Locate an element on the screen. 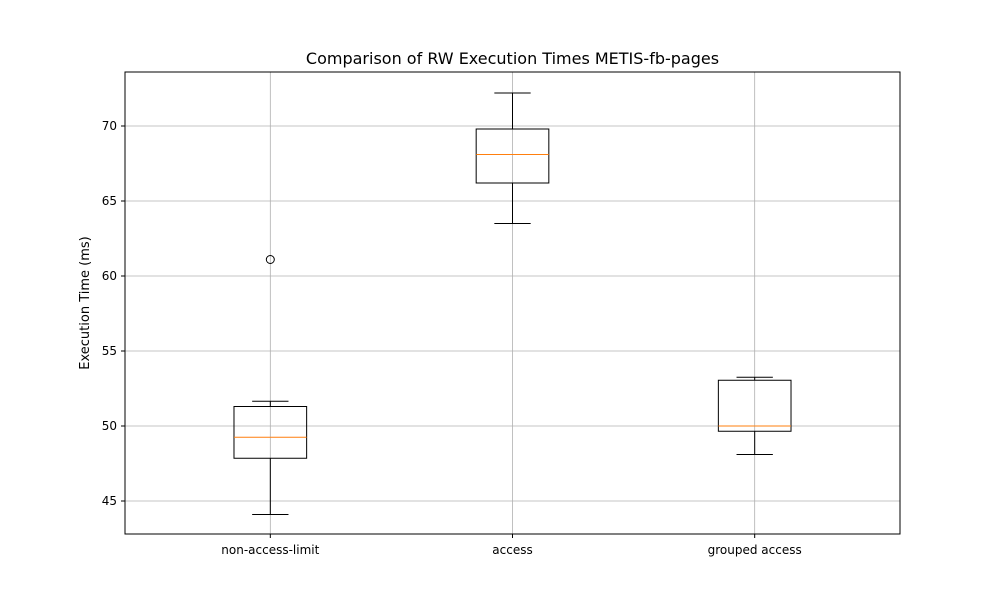 The width and height of the screenshot is (1000, 600). y-tick-label: 65 is located at coordinates (109, 201).